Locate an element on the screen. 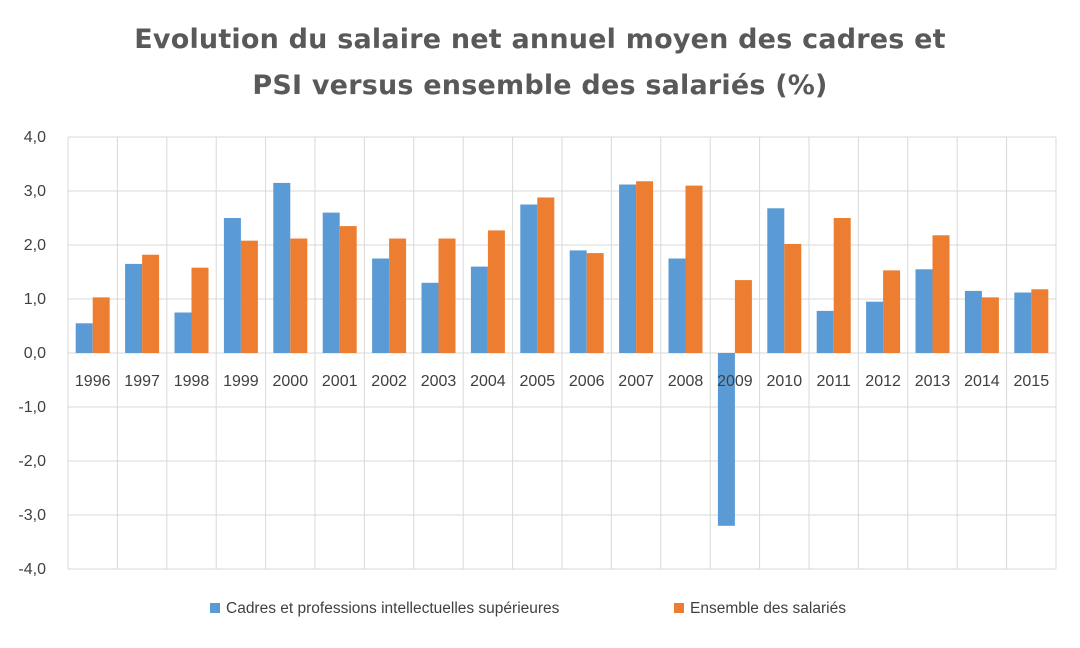 The image size is (1080, 648). bar-cadres-1996 is located at coordinates (84, 338).